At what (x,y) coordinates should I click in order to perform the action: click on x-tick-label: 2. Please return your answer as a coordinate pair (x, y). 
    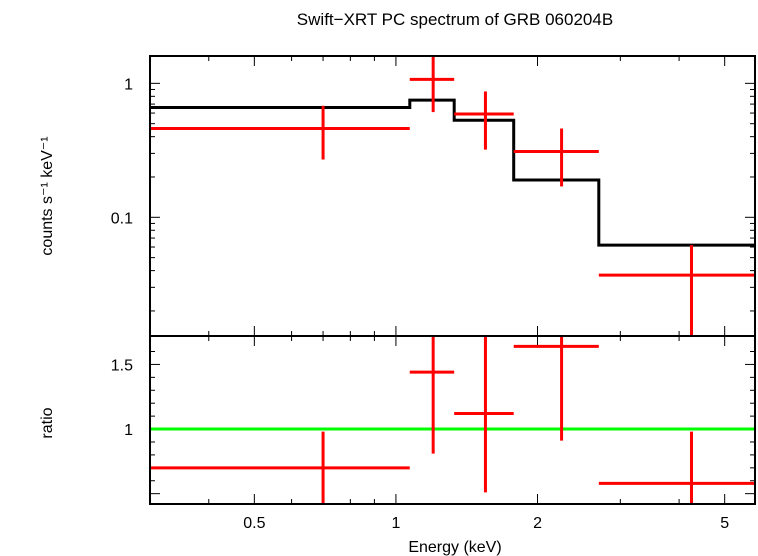
    Looking at the image, I should click on (537, 523).